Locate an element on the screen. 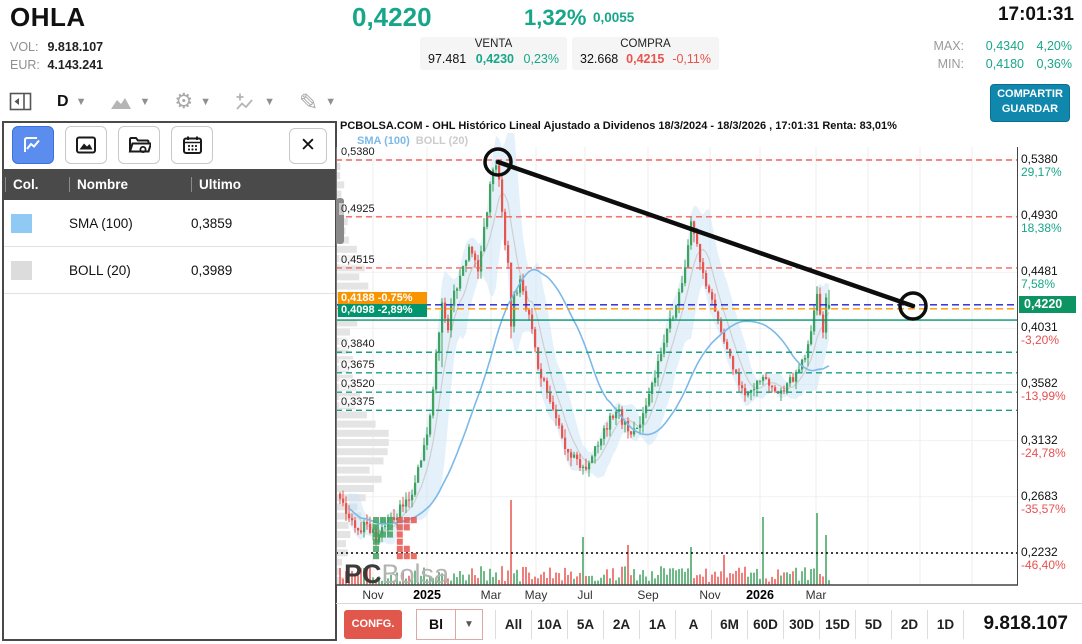 The width and height of the screenshot is (1082, 644). price-axis-tick: 0,3582 -13,99% is located at coordinates (1043, 390).